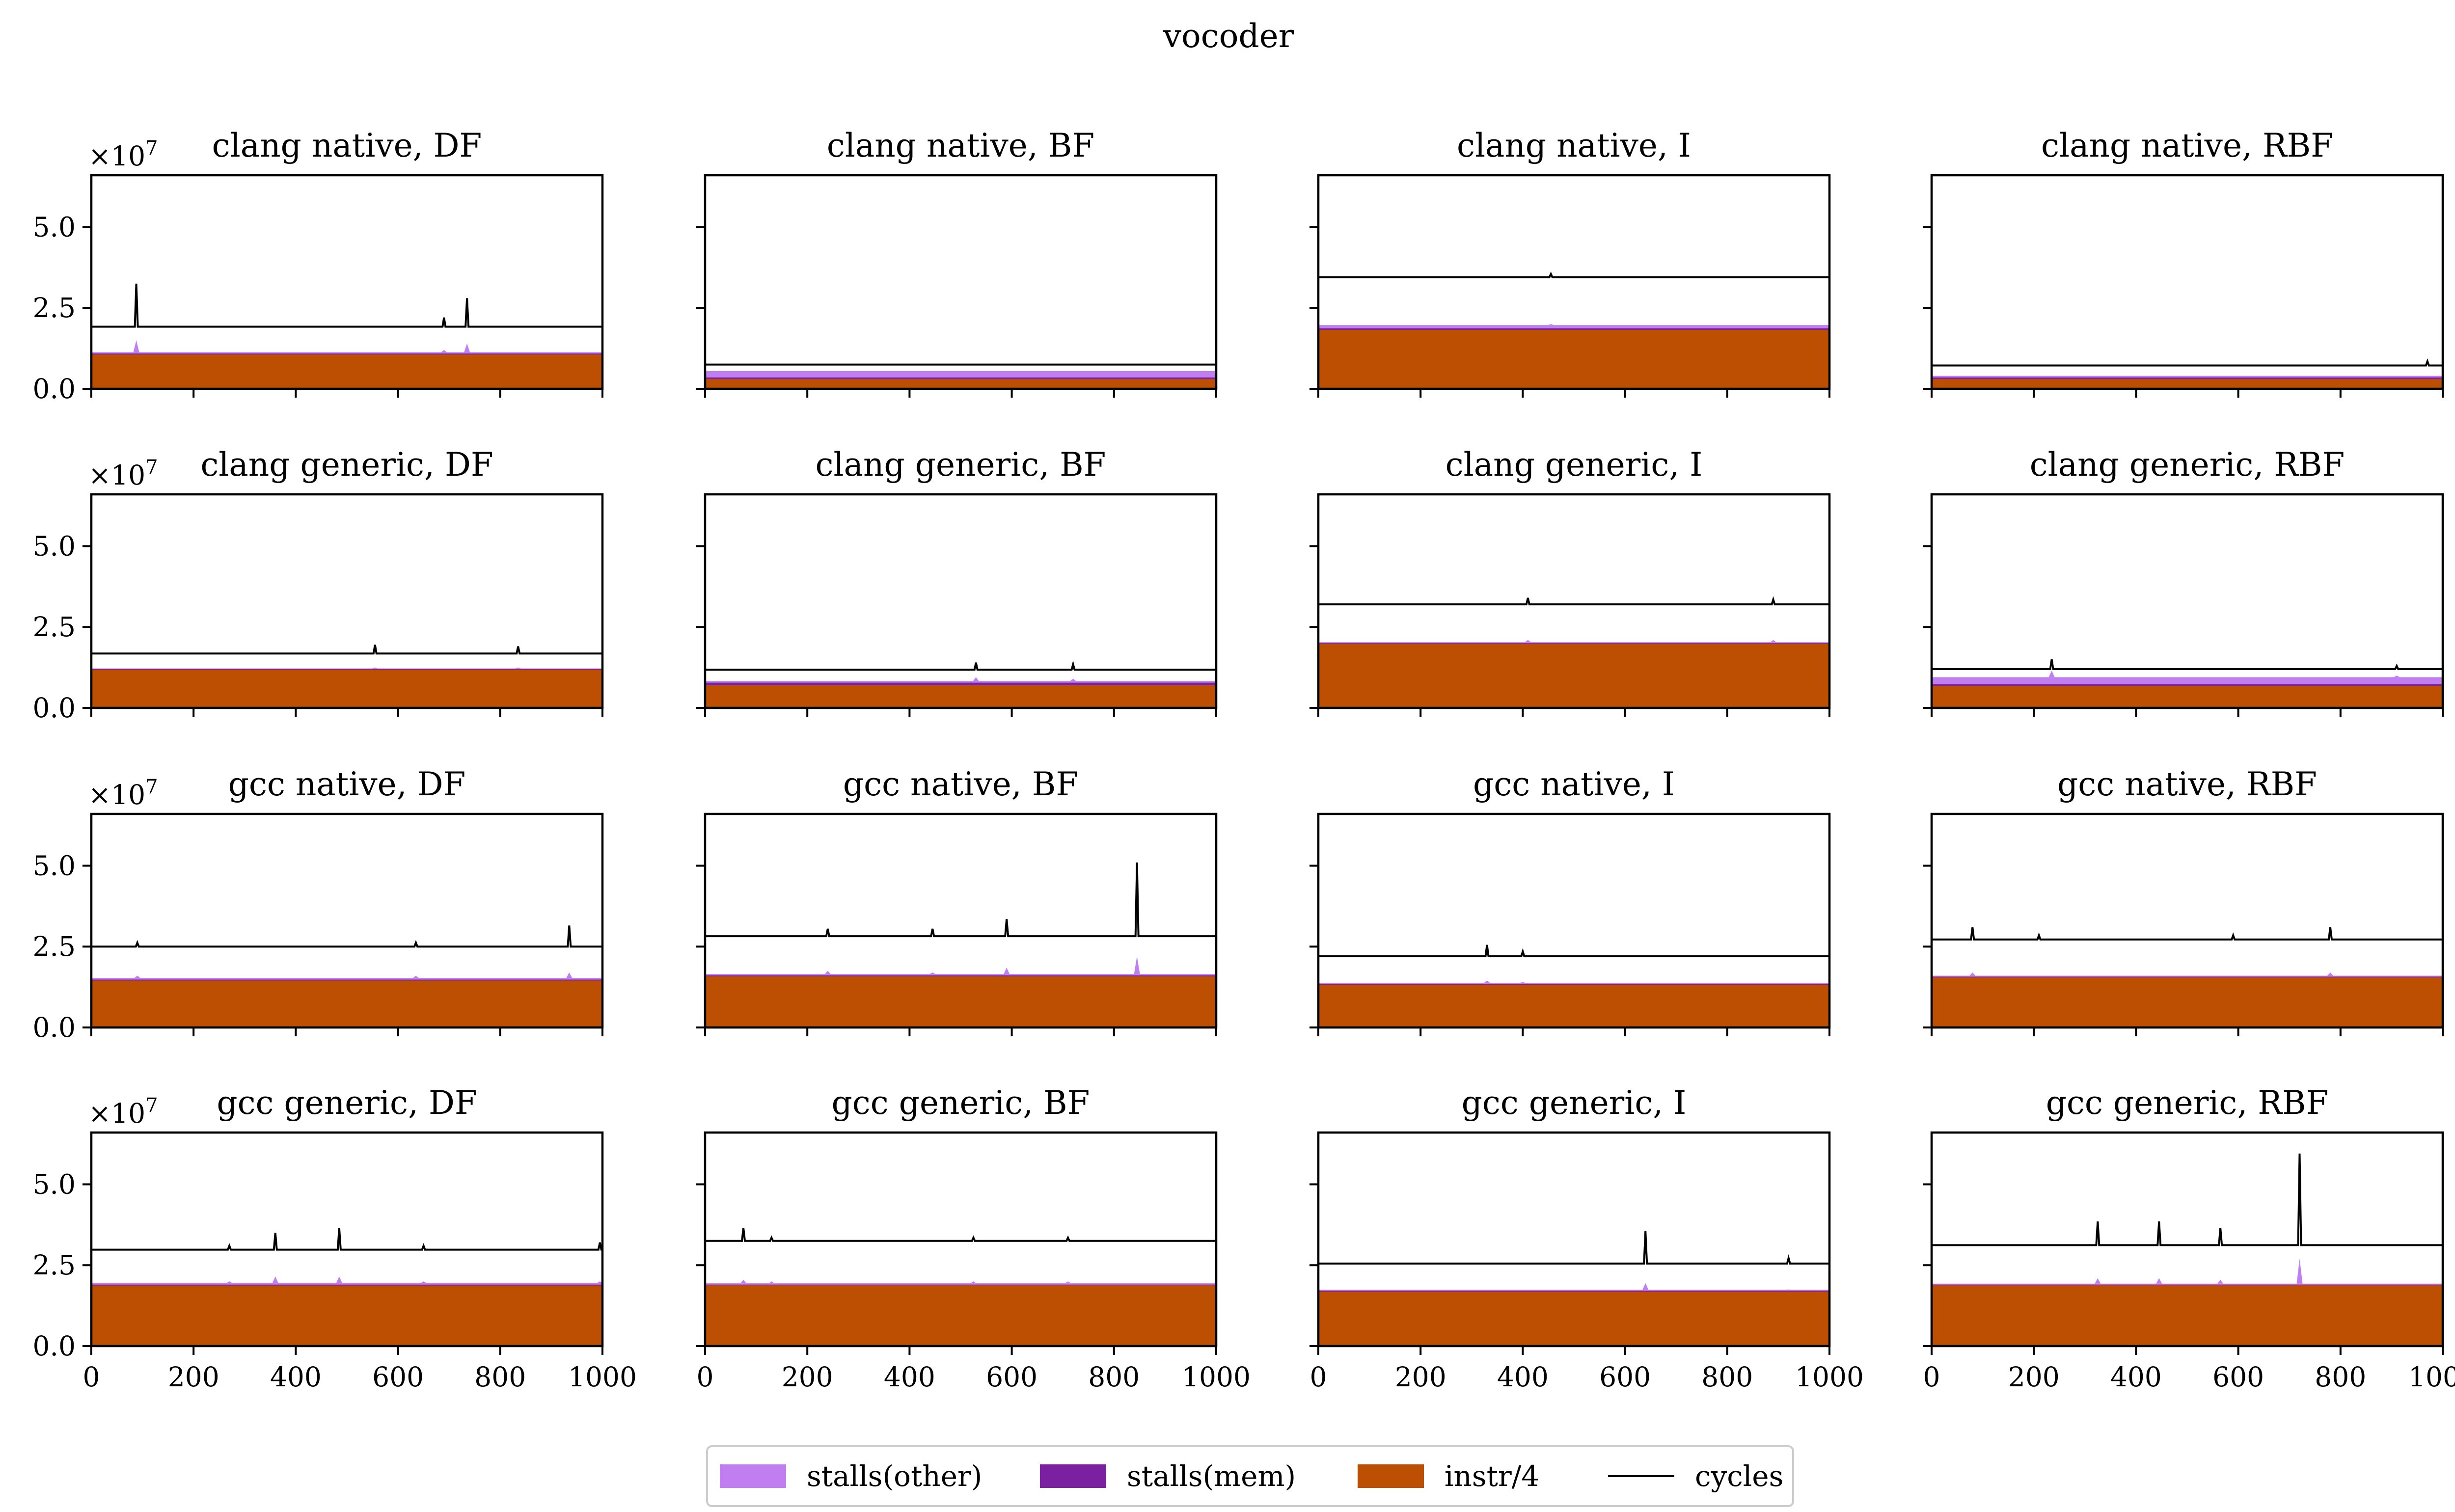 This screenshot has height=1512, width=2455. I want to click on subplot-title: gcc native, RBF, so click(2187, 784).